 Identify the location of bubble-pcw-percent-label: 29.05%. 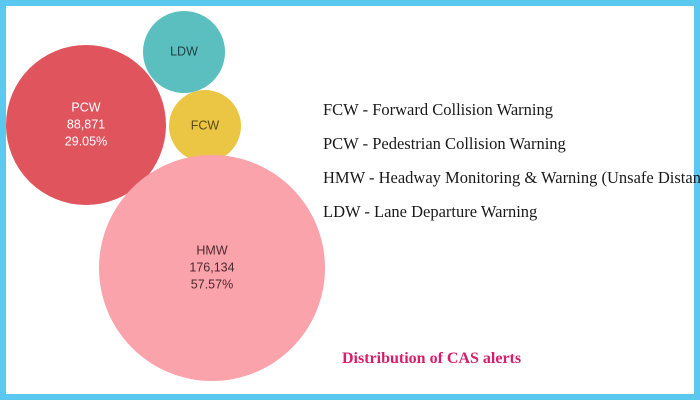
(86, 141).